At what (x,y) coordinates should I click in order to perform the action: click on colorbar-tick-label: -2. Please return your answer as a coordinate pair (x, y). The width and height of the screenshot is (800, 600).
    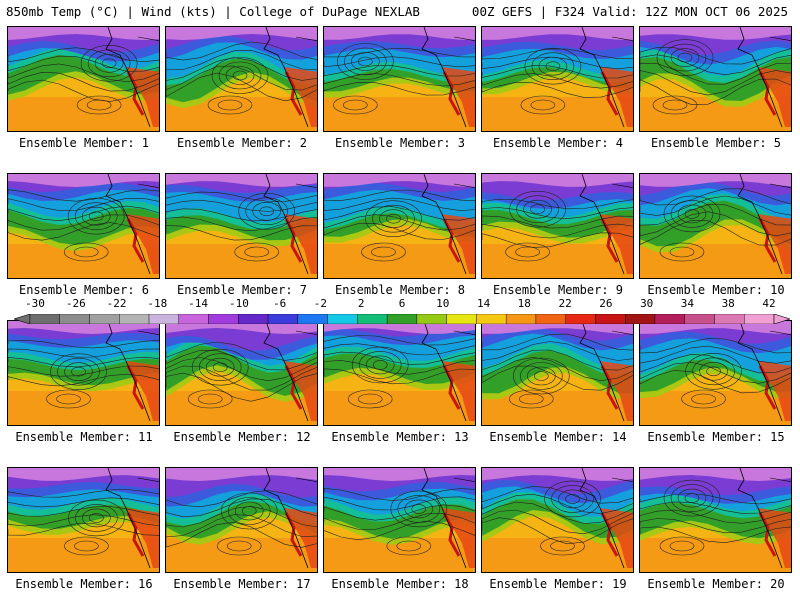
    Looking at the image, I should click on (320, 303).